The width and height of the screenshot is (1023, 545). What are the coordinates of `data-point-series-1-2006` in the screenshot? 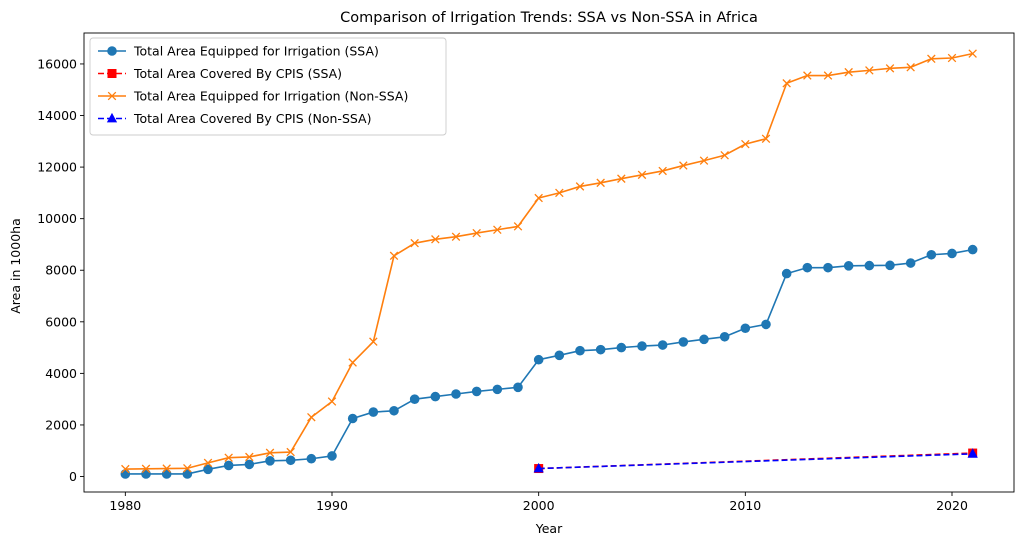 It's located at (662, 345).